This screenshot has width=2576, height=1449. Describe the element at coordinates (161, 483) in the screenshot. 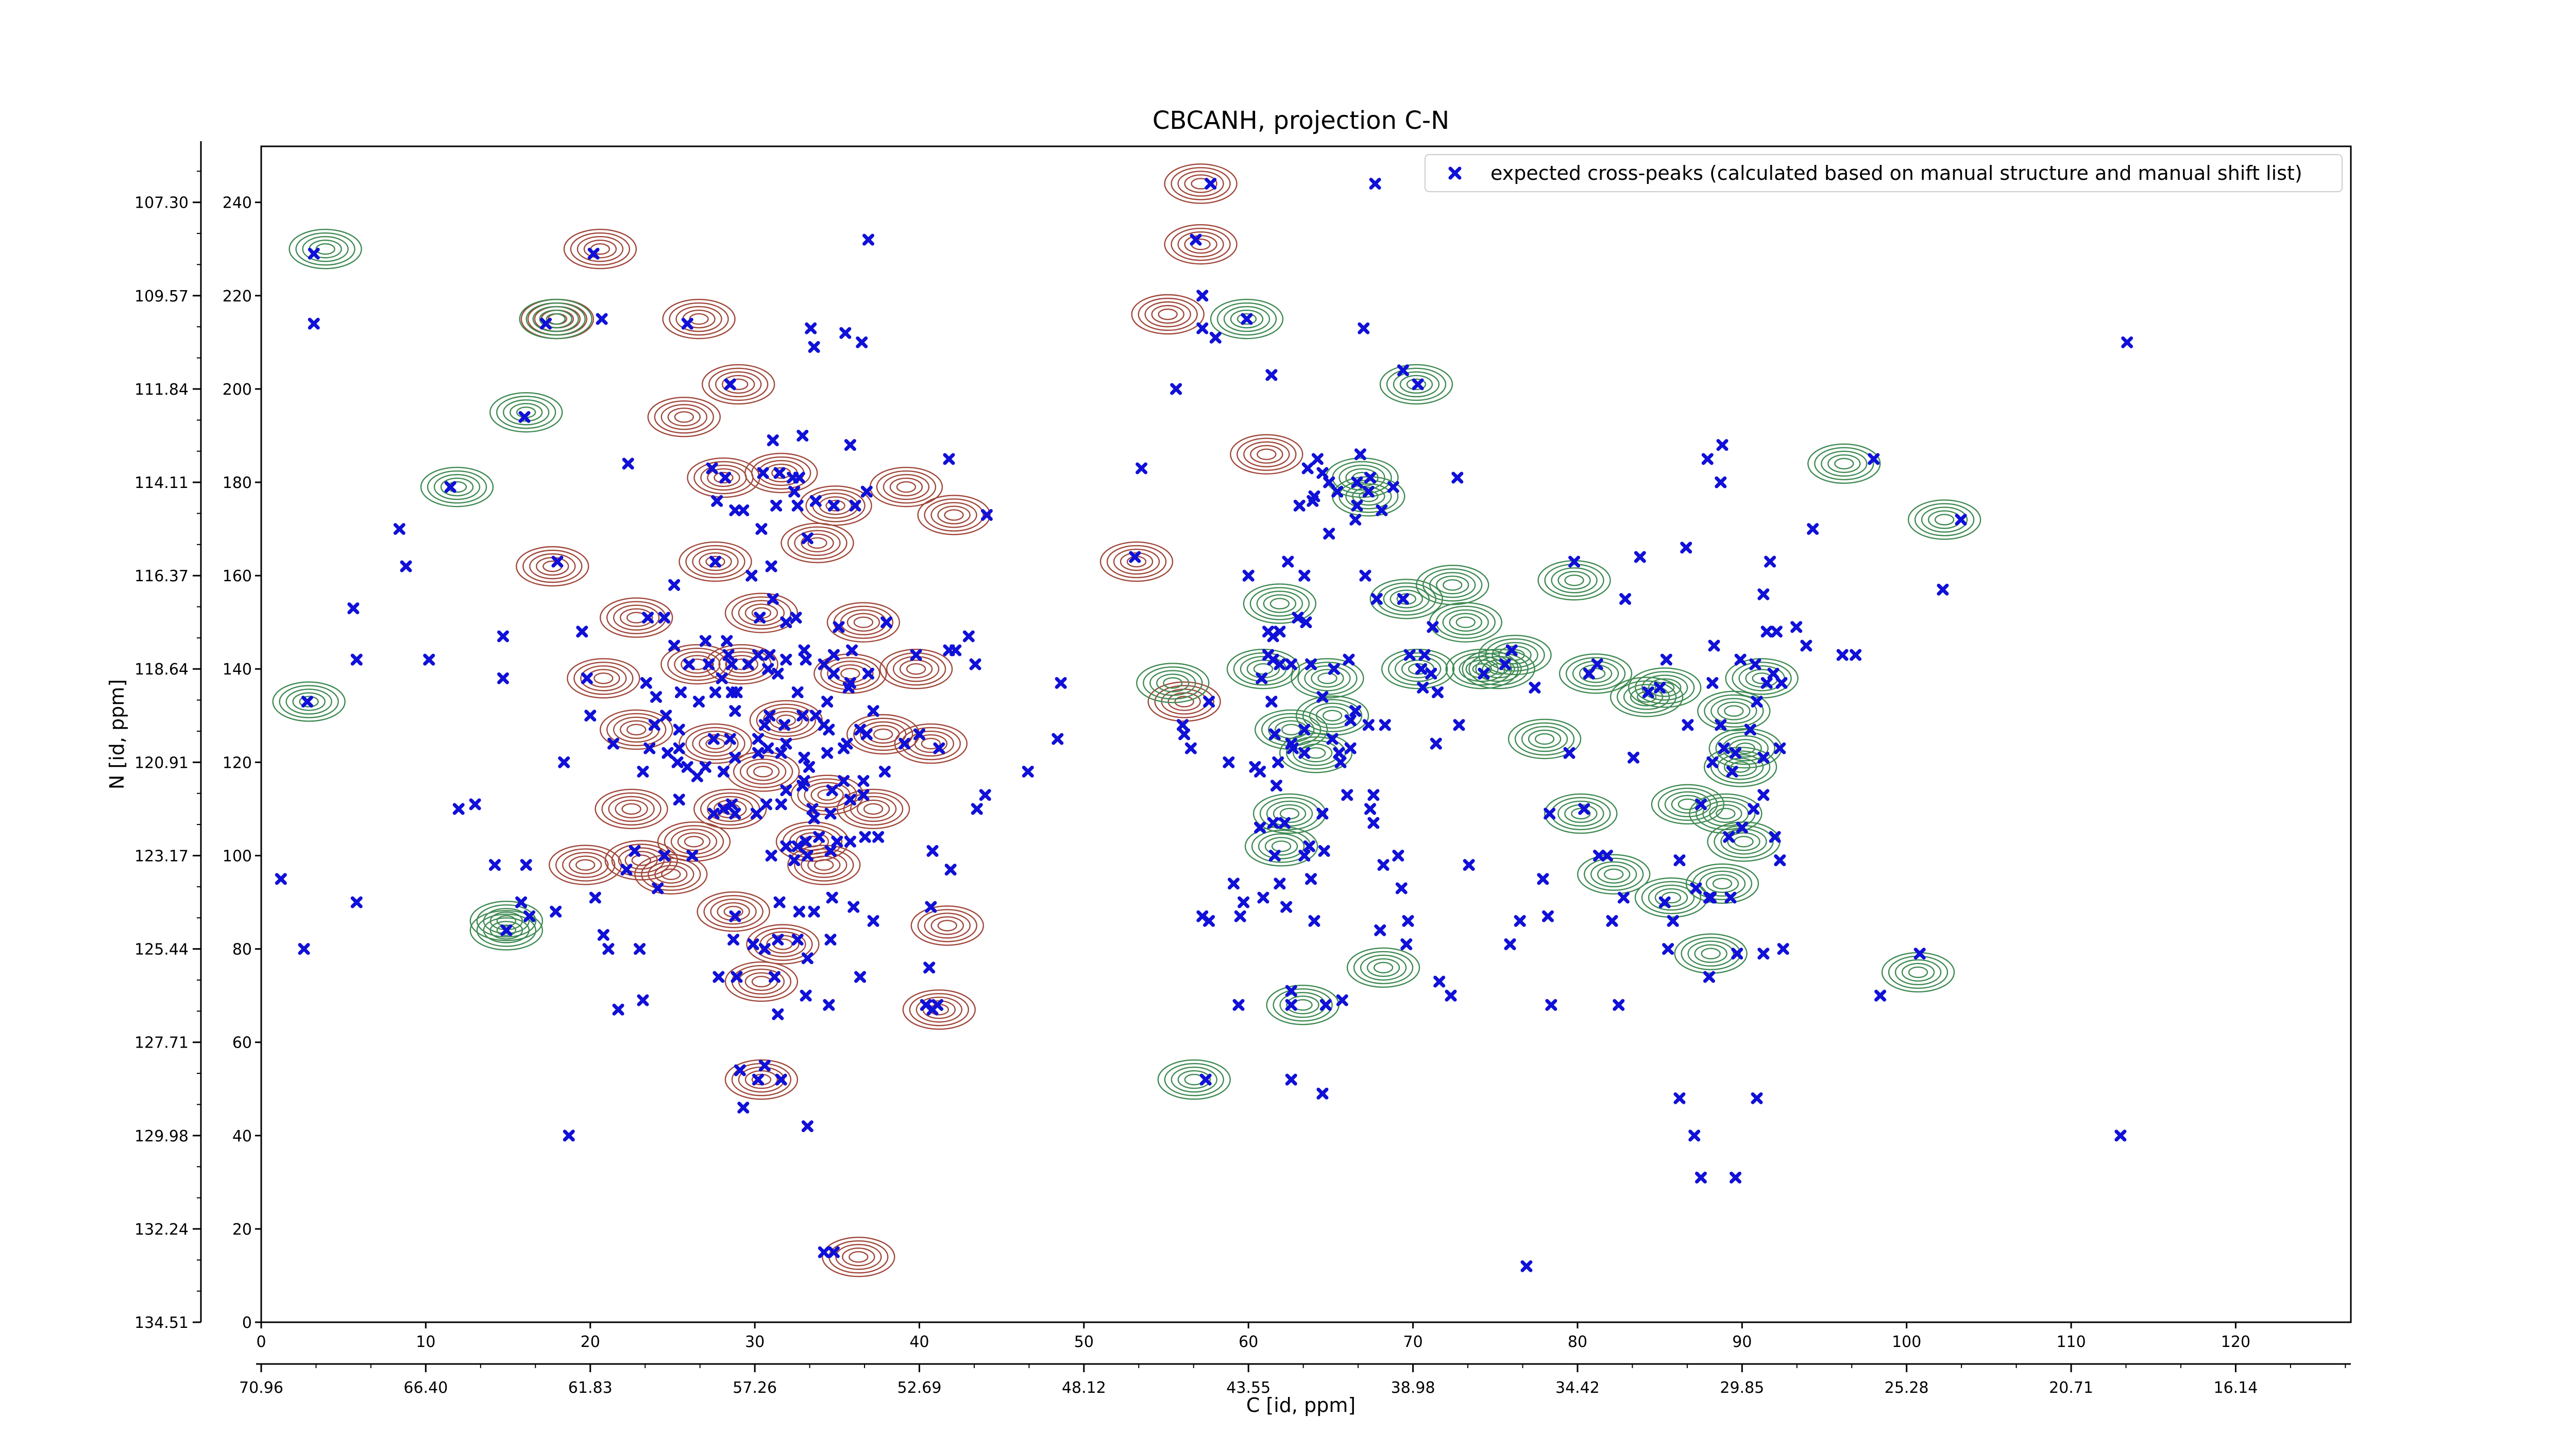

I see `y-ppm-tick-label: 114.11` at that location.